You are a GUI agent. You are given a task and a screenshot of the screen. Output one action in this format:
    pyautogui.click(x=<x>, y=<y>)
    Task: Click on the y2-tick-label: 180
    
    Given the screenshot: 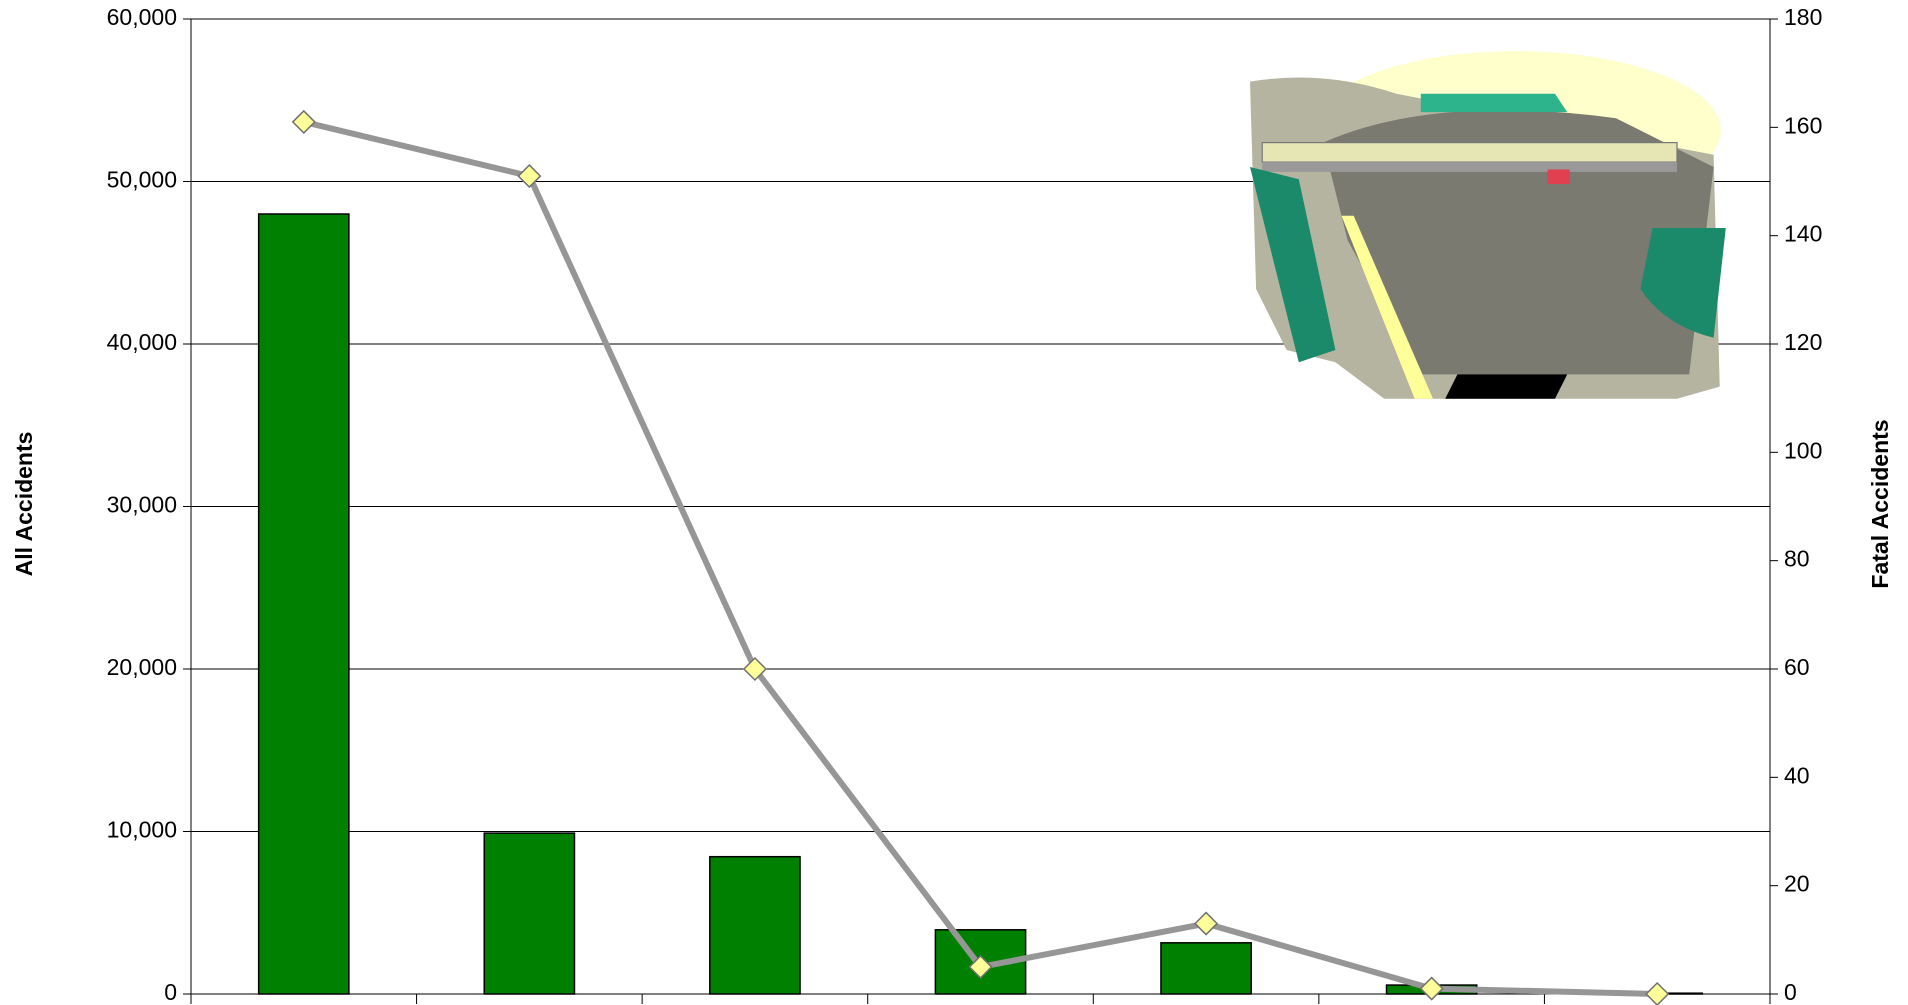 What is the action you would take?
    pyautogui.click(x=1803, y=17)
    